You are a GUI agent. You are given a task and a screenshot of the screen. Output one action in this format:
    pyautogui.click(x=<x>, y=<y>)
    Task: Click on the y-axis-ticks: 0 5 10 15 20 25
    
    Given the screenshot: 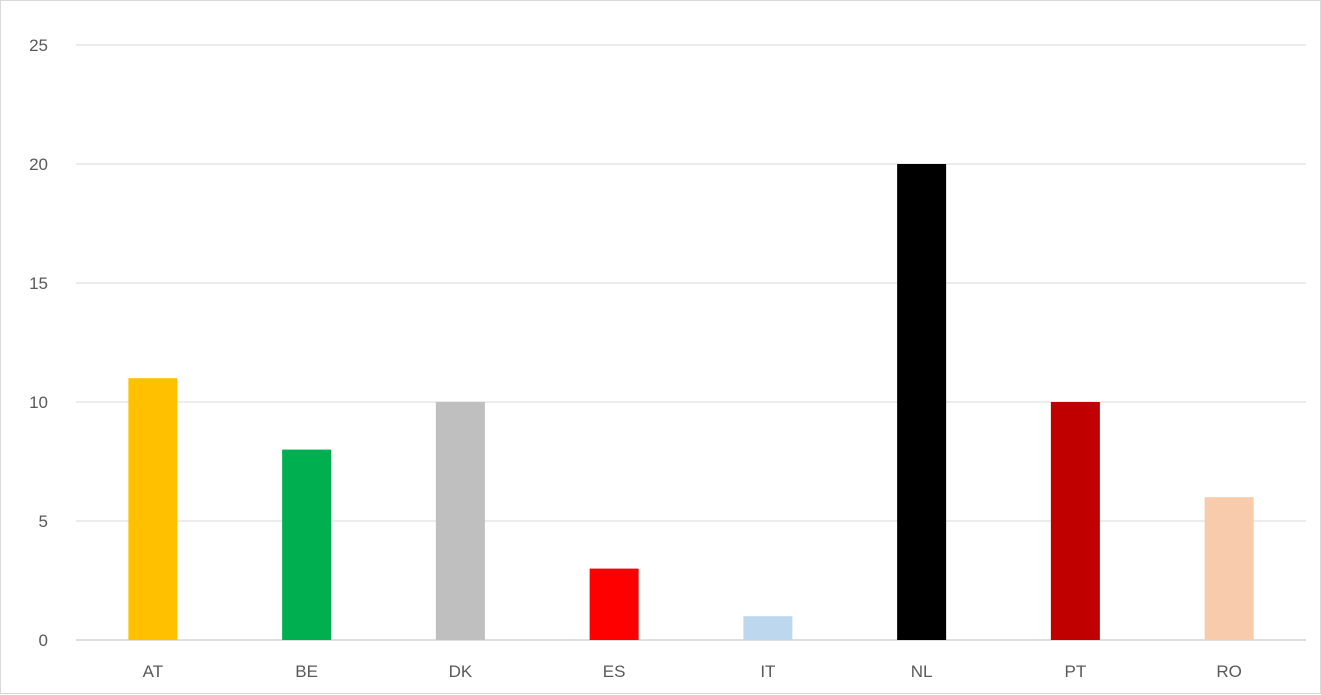 What is the action you would take?
    pyautogui.click(x=38, y=343)
    